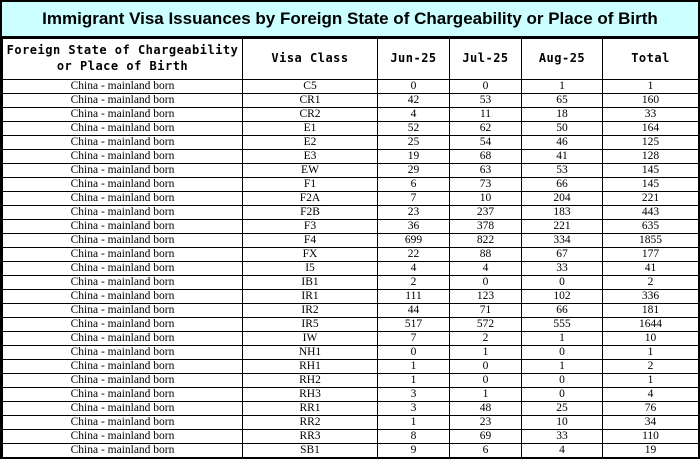 The height and width of the screenshot is (459, 700). I want to click on cell-visa-class: E1, so click(310, 128).